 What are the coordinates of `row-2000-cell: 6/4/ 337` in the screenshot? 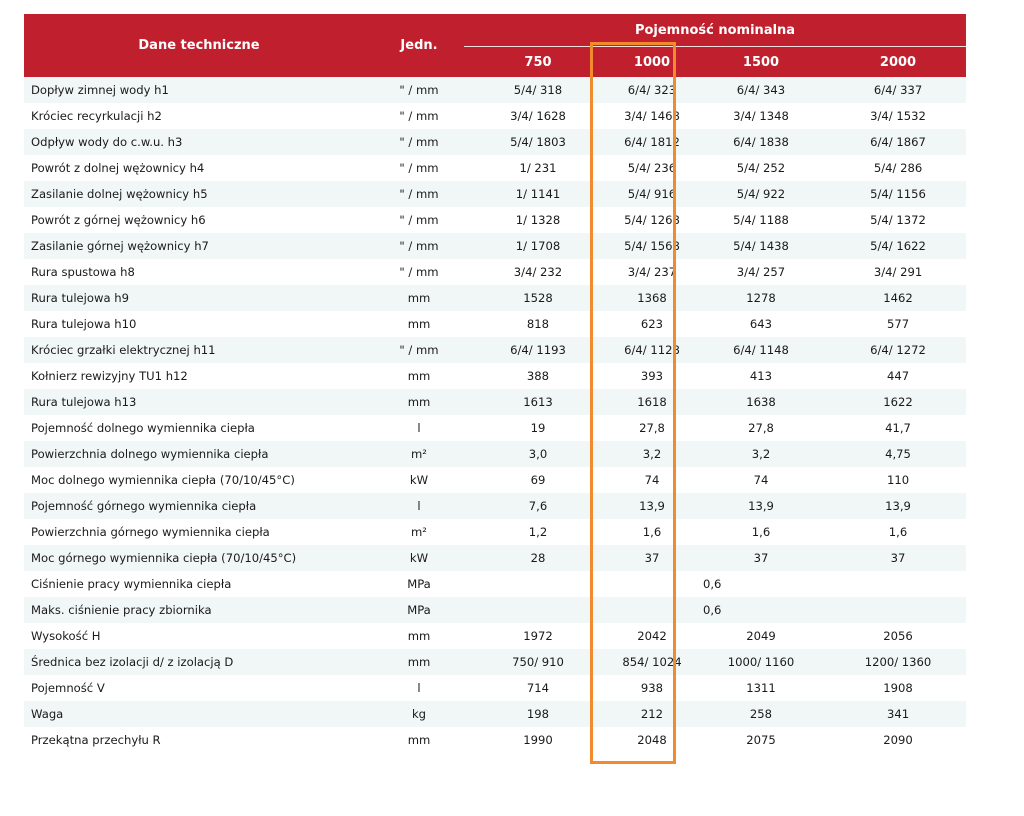 It's located at (898, 90).